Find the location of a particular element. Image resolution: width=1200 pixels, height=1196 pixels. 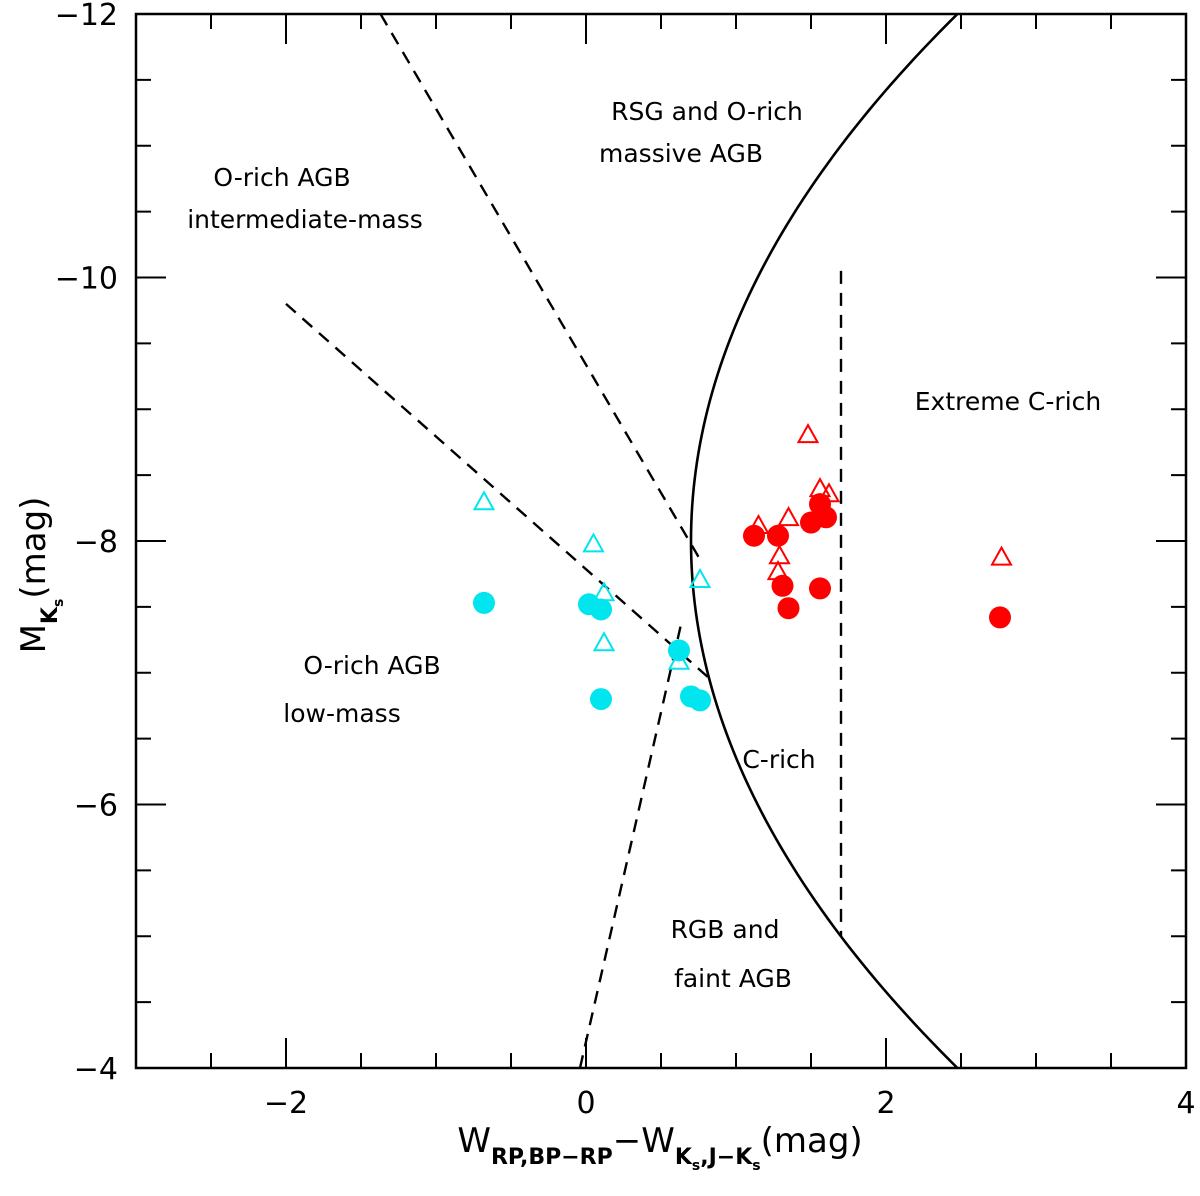

o-rich-intermediate-label-line-1: O-rich AGB is located at coordinates (281, 177).